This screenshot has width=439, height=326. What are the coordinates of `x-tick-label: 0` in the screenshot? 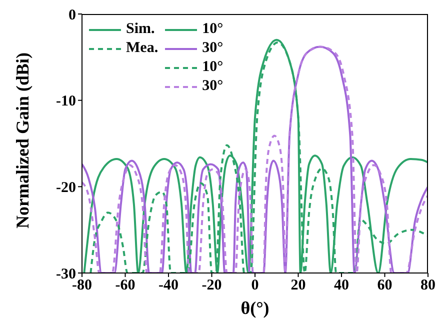 It's located at (255, 286).